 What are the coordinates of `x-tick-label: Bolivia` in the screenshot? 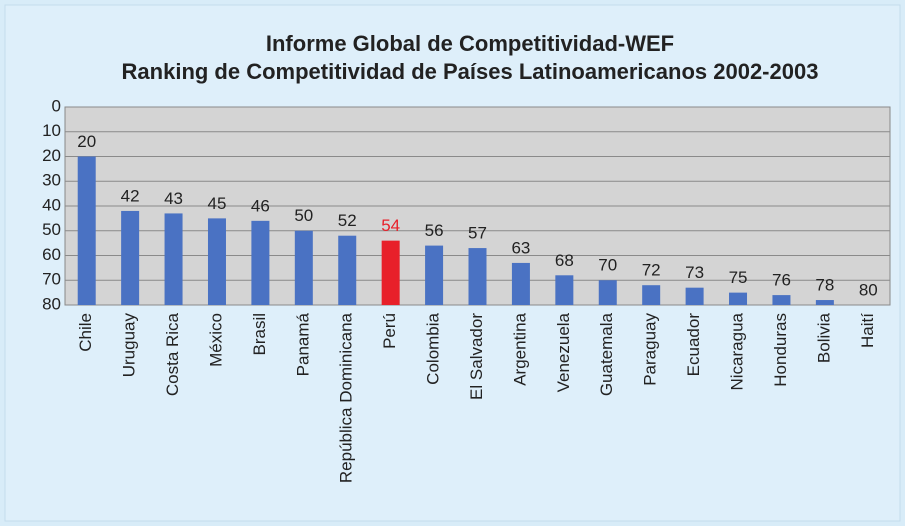 It's located at (823, 337).